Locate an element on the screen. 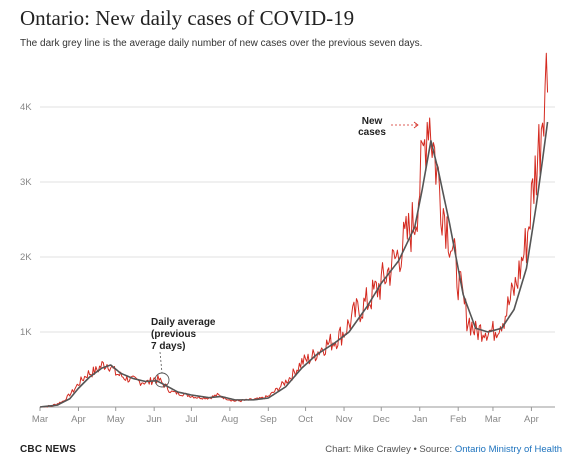 The width and height of the screenshot is (576, 467). annotation-line: New is located at coordinates (372, 121).